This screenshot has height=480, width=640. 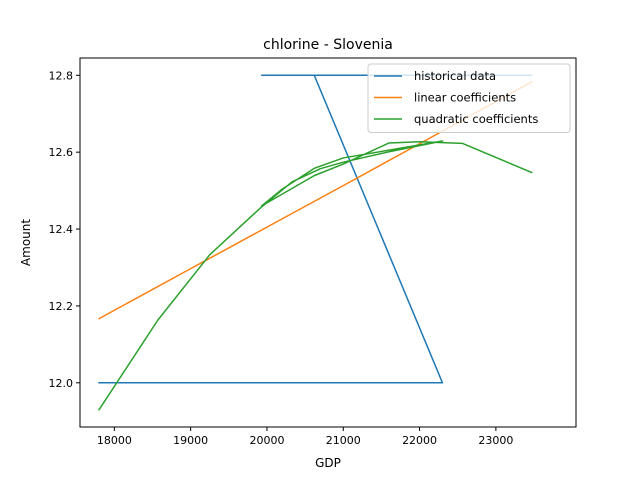 What do you see at coordinates (343, 440) in the screenshot?
I see `x-tick-label: 21000` at bounding box center [343, 440].